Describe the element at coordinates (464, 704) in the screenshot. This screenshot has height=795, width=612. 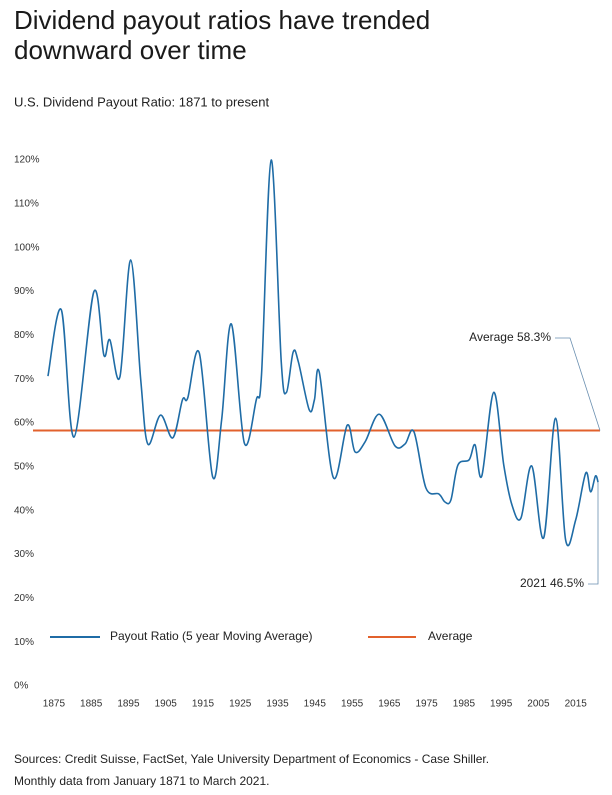
I see `x-tick-label: 1985` at that location.